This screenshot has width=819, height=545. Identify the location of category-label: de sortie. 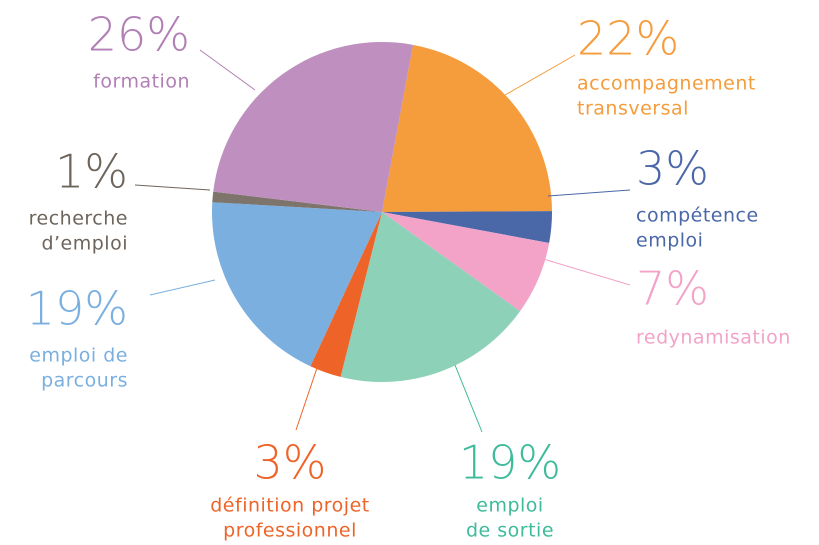
(510, 531).